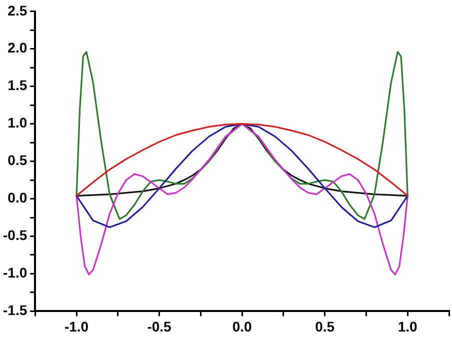  I want to click on x-tick-label: 0.0, so click(242, 326).